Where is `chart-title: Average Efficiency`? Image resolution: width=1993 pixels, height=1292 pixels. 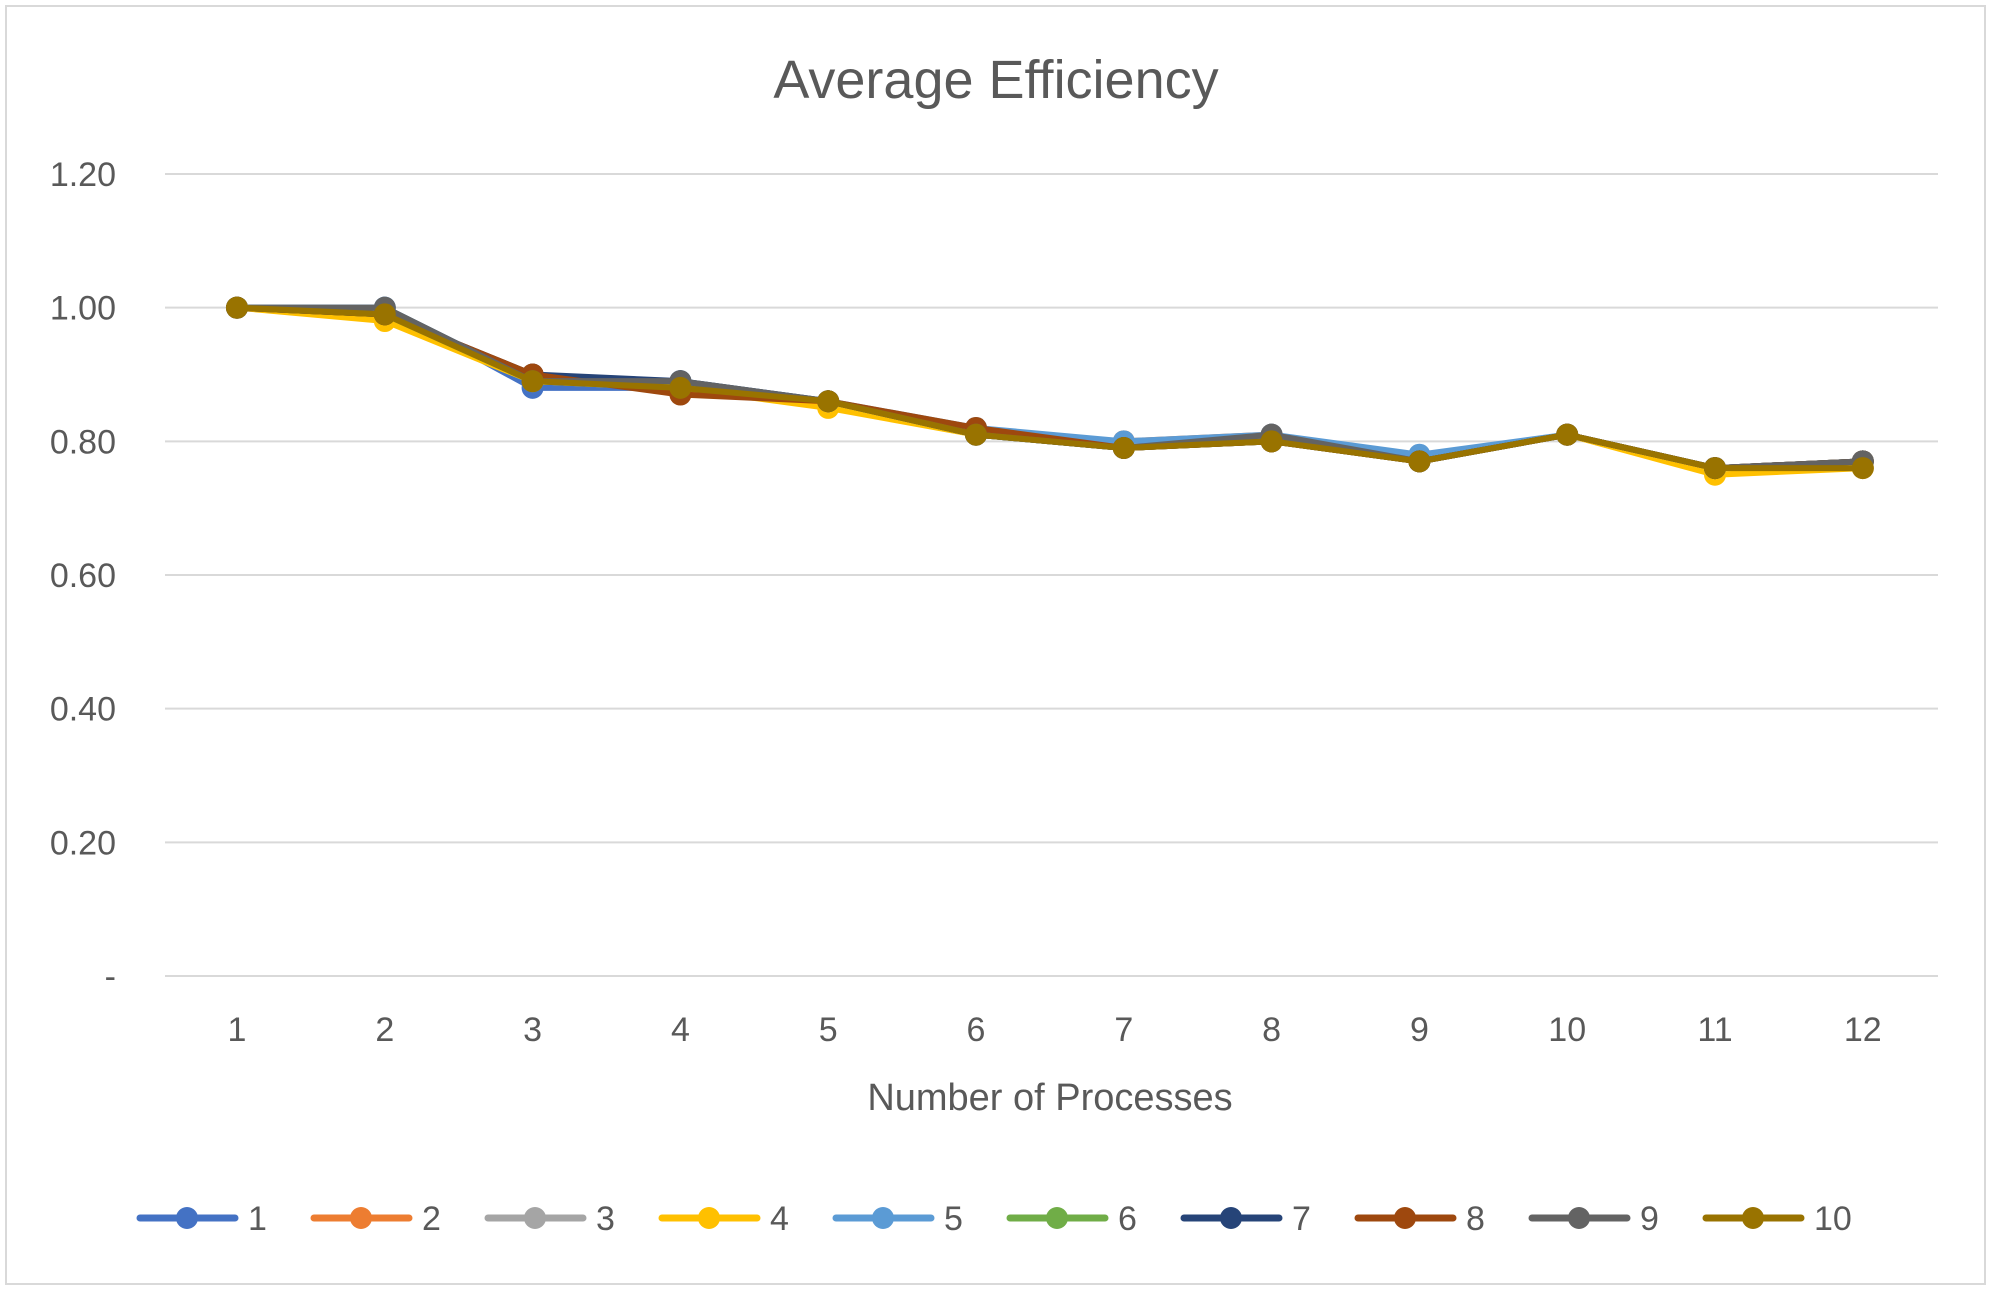
chart-title: Average Efficiency is located at coordinates (995, 80).